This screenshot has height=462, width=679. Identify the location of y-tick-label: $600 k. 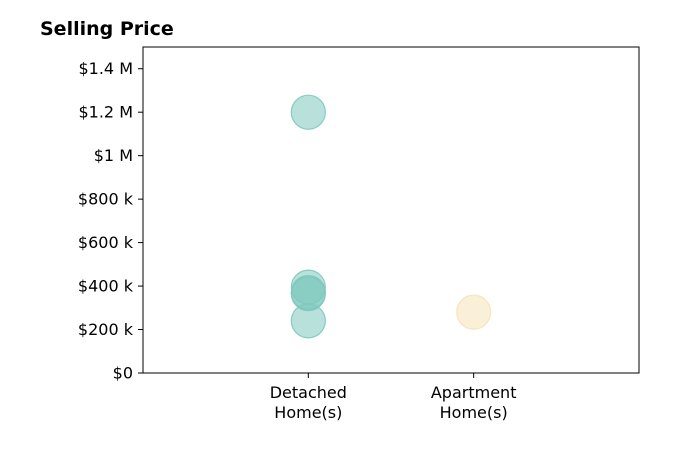
(106, 242).